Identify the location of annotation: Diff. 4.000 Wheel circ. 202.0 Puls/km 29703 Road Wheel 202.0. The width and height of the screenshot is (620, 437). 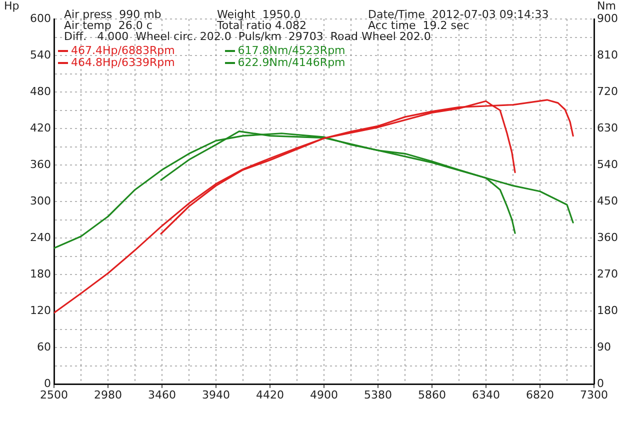
(247, 36).